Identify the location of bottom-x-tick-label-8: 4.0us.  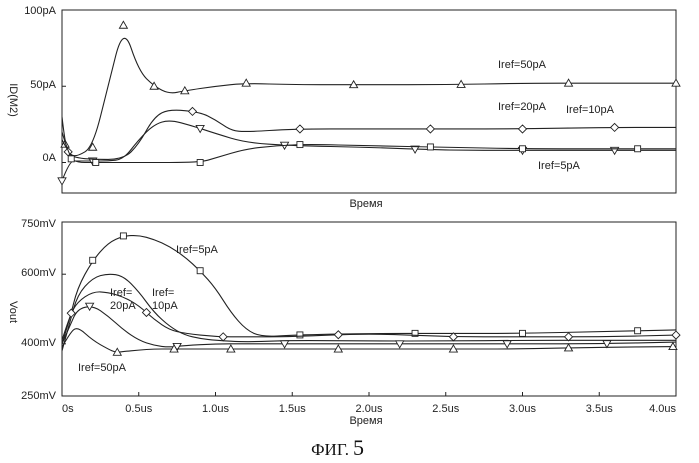
(662, 409).